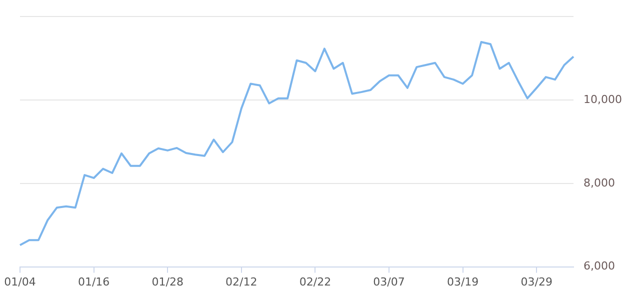  What do you see at coordinates (20, 281) in the screenshot?
I see `x-tick-label: 01/04` at bounding box center [20, 281].